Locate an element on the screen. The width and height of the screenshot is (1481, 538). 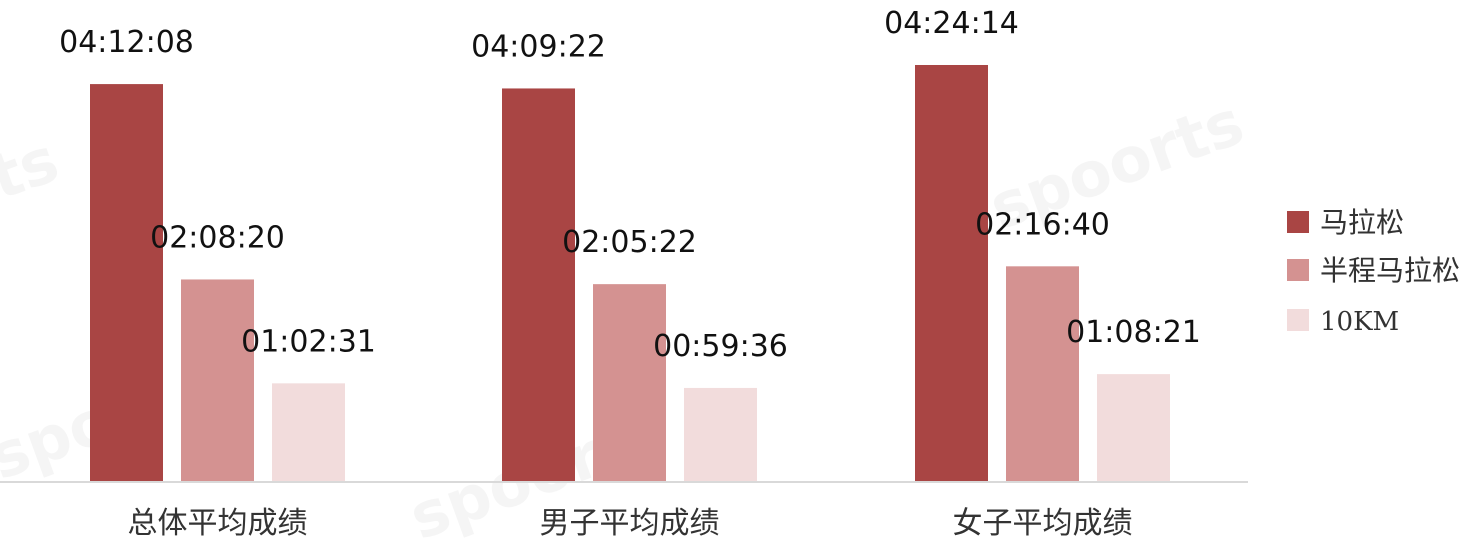
category-labels-layer: 总体平均成绩 男子平均成绩 女子平均成绩 is located at coordinates (630, 522).